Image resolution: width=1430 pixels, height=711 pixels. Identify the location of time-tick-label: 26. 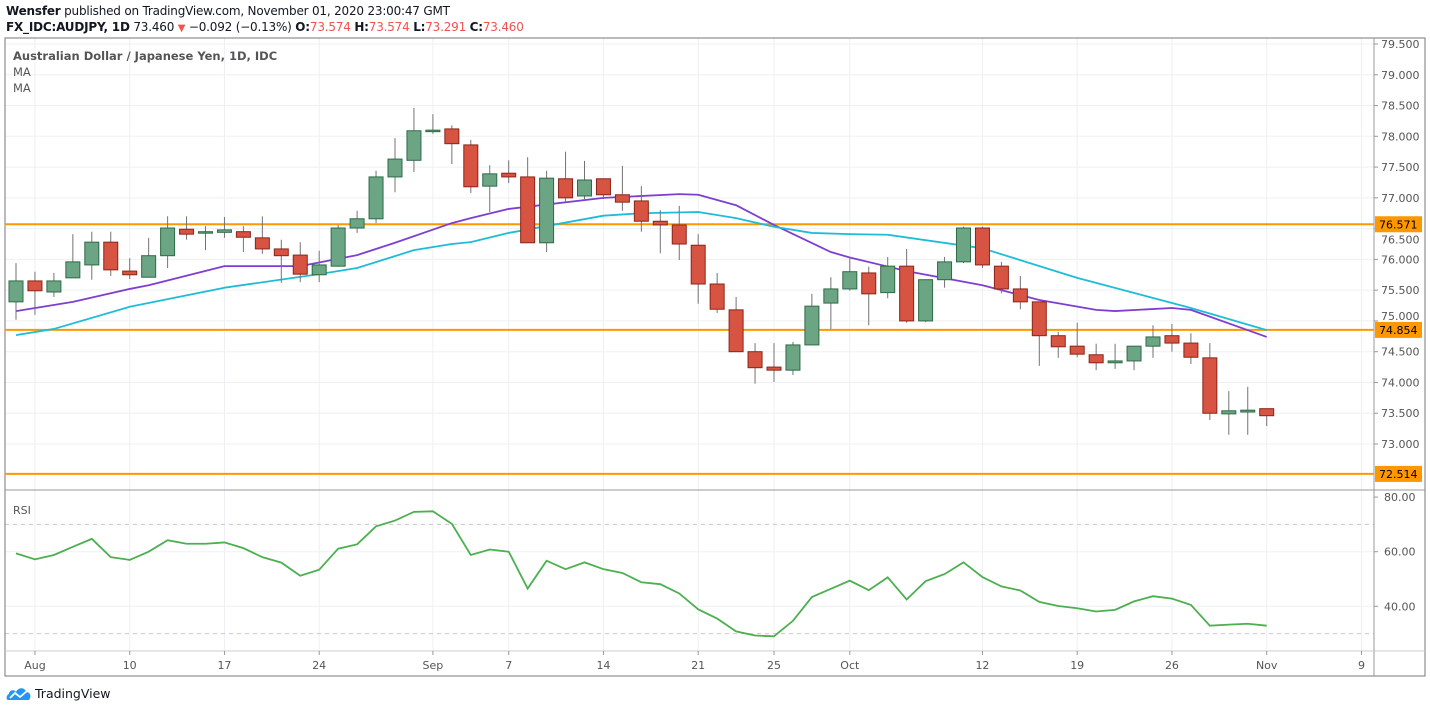
(1172, 665).